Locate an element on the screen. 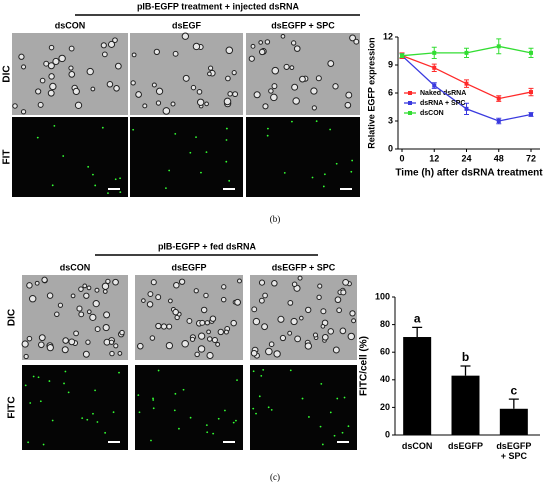 The width and height of the screenshot is (550, 486). panel-label: (c) is located at coordinates (275, 477).